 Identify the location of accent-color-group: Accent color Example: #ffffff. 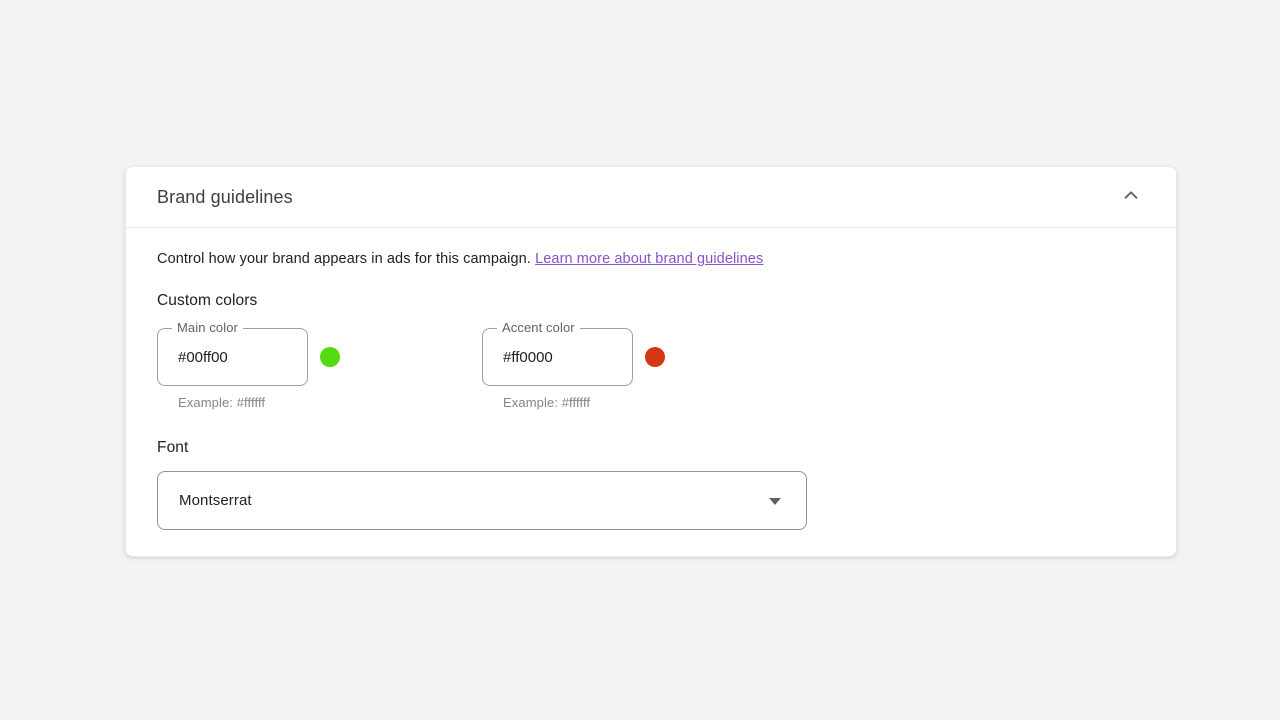
(644, 365).